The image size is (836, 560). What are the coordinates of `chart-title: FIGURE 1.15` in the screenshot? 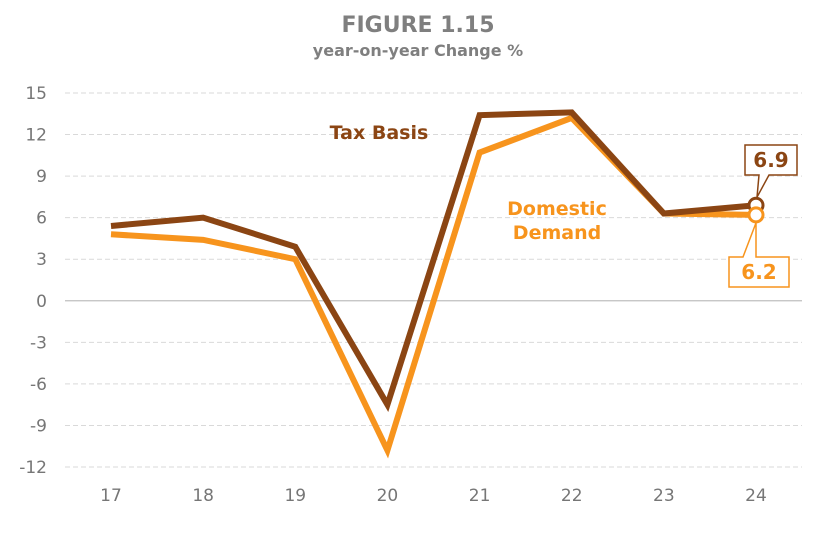 It's located at (417, 25).